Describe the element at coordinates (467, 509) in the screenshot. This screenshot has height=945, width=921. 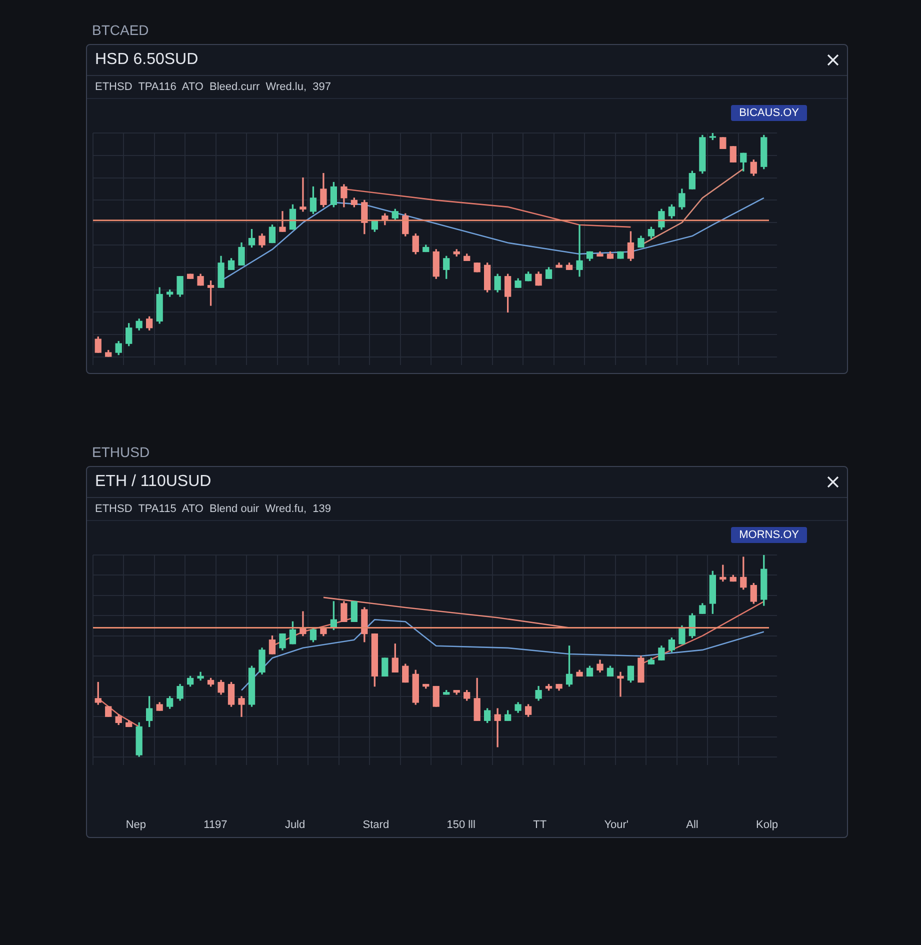
I see `text: ETHSD TPA115 ATO Blend ouir Wred.fu, 139` at that location.